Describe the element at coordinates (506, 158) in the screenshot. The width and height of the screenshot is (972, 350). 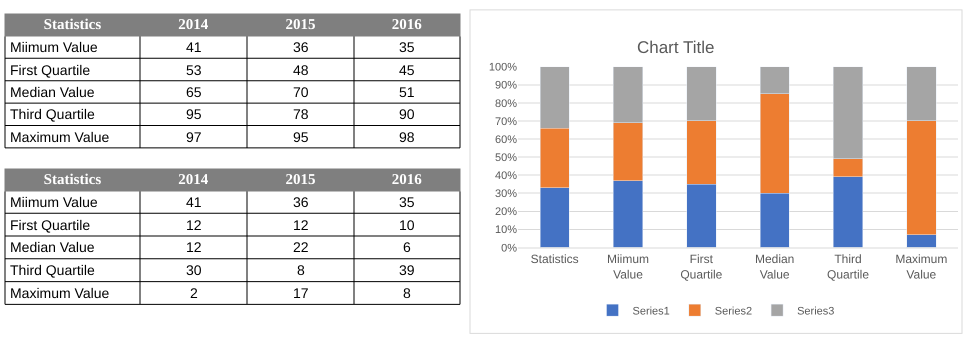
I see `y-tick-label: 50%` at that location.